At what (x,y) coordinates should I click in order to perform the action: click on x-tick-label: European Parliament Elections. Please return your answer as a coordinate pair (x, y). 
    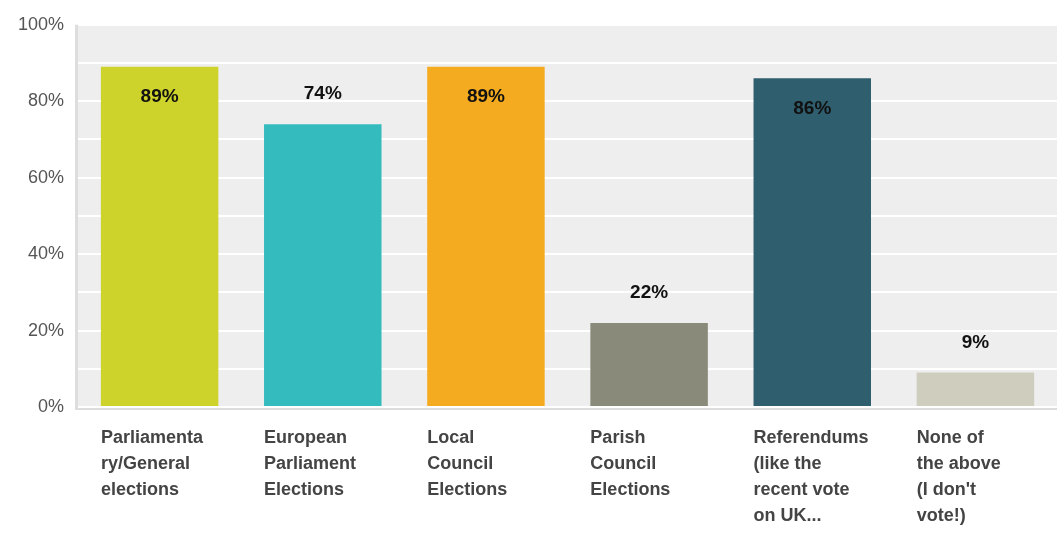
    Looking at the image, I should click on (310, 462).